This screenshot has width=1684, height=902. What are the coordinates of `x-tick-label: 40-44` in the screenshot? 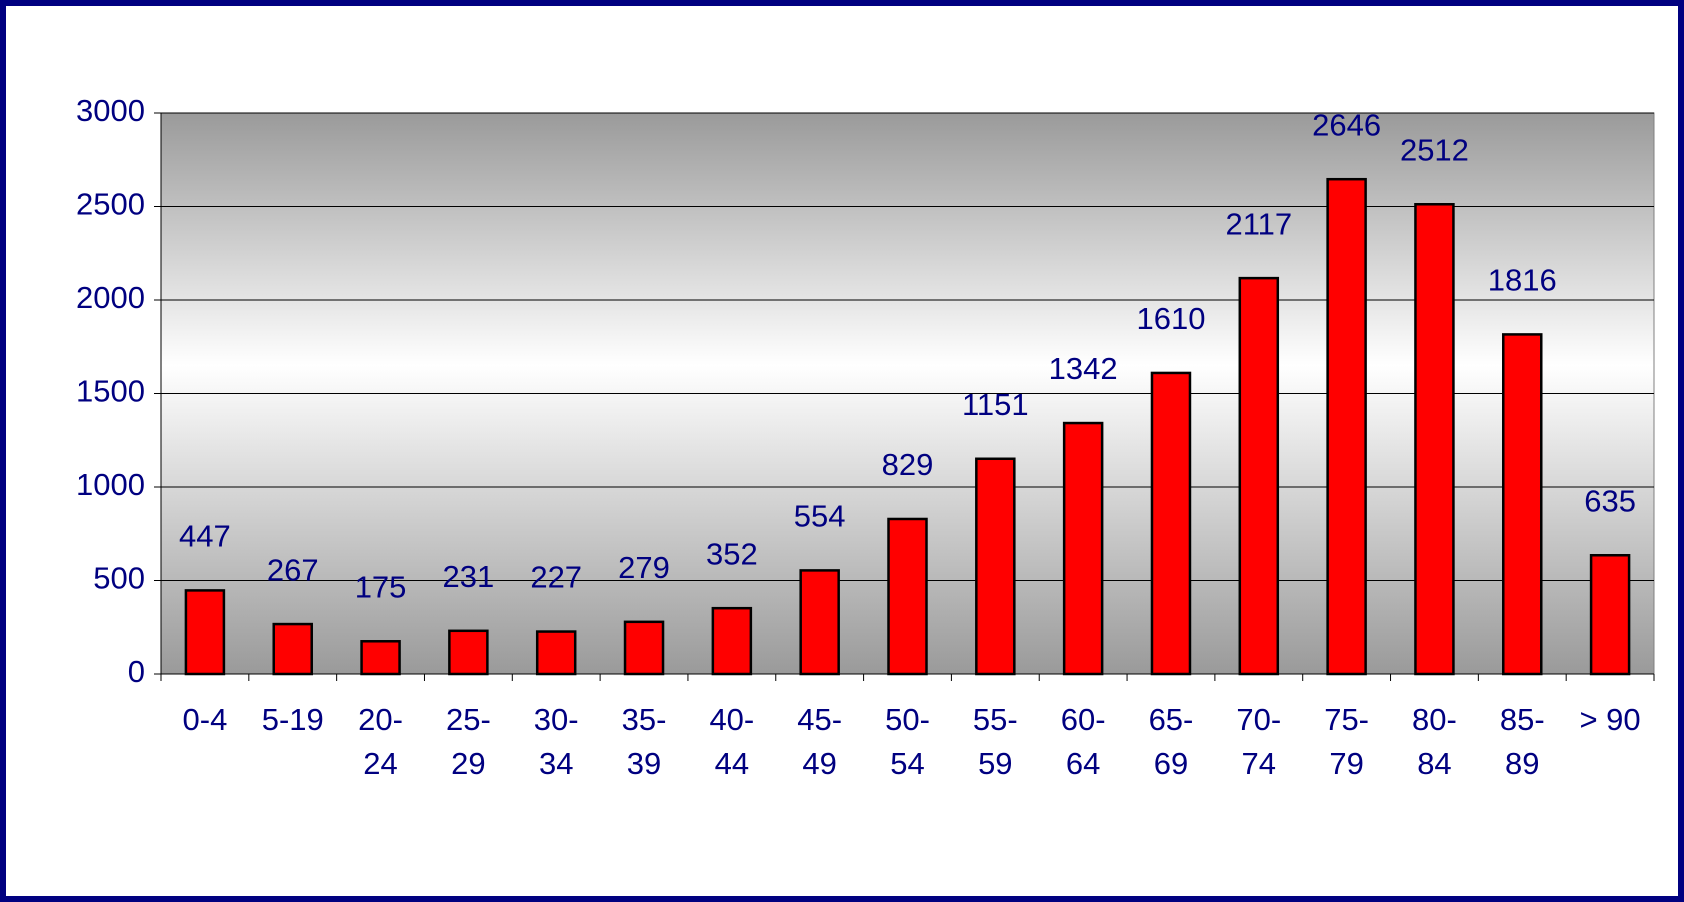 It's located at (732, 741).